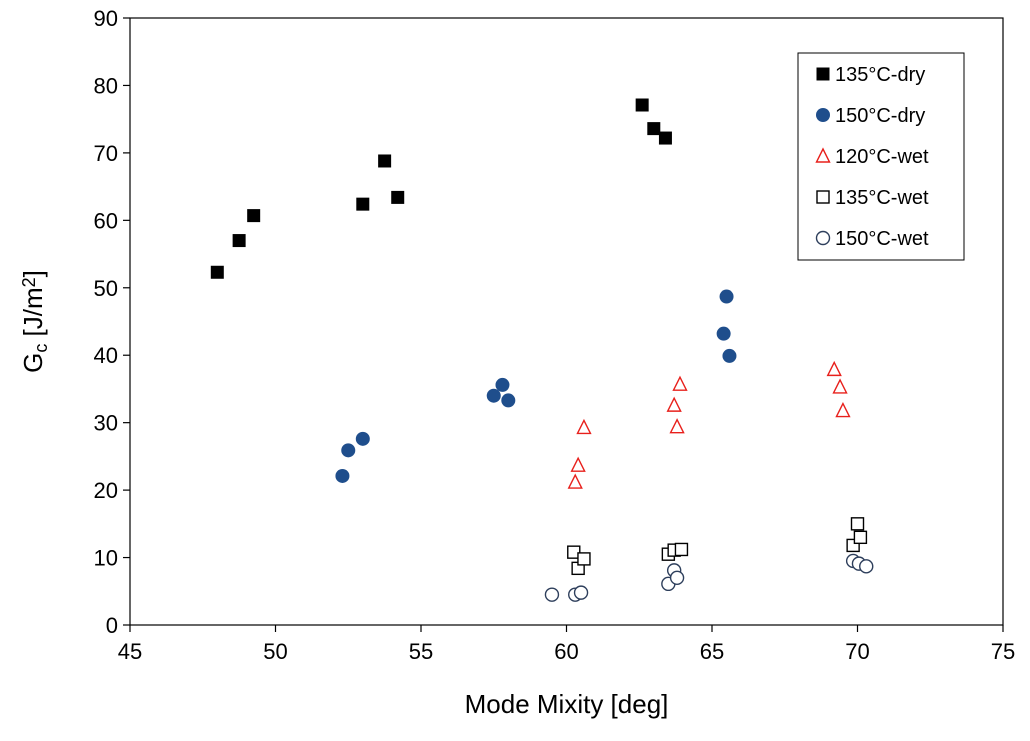 This screenshot has width=1030, height=741. I want to click on legend-label: 150°C-dry, so click(880, 116).